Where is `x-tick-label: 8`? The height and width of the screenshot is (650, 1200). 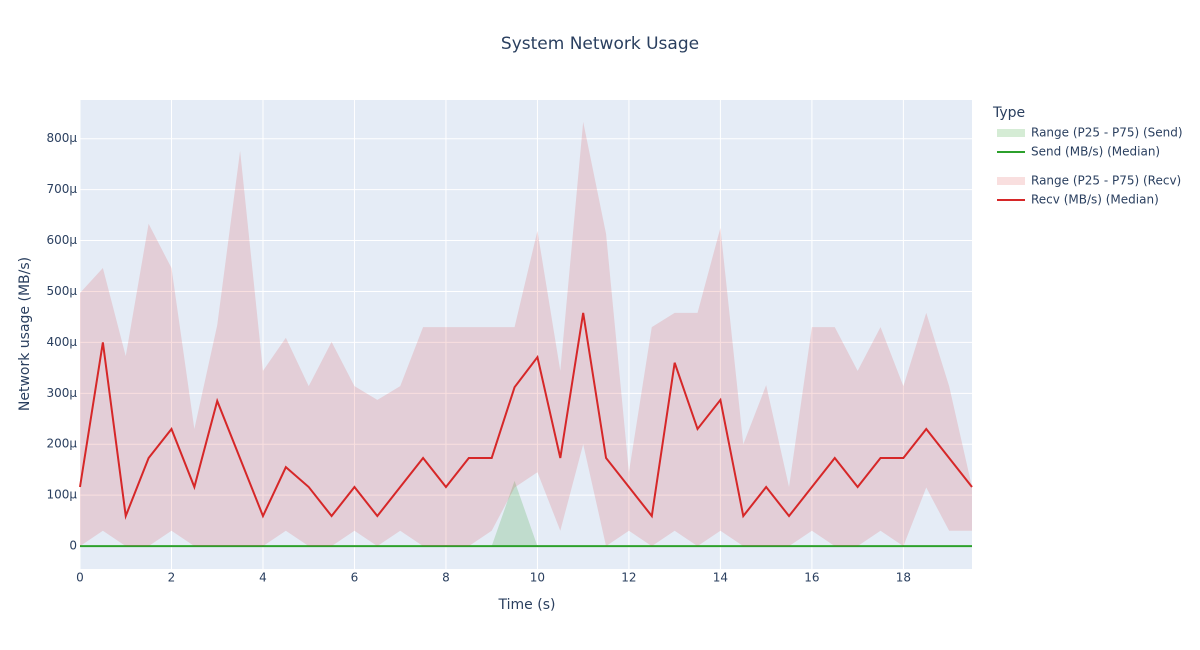
x-tick-label: 8 is located at coordinates (446, 578).